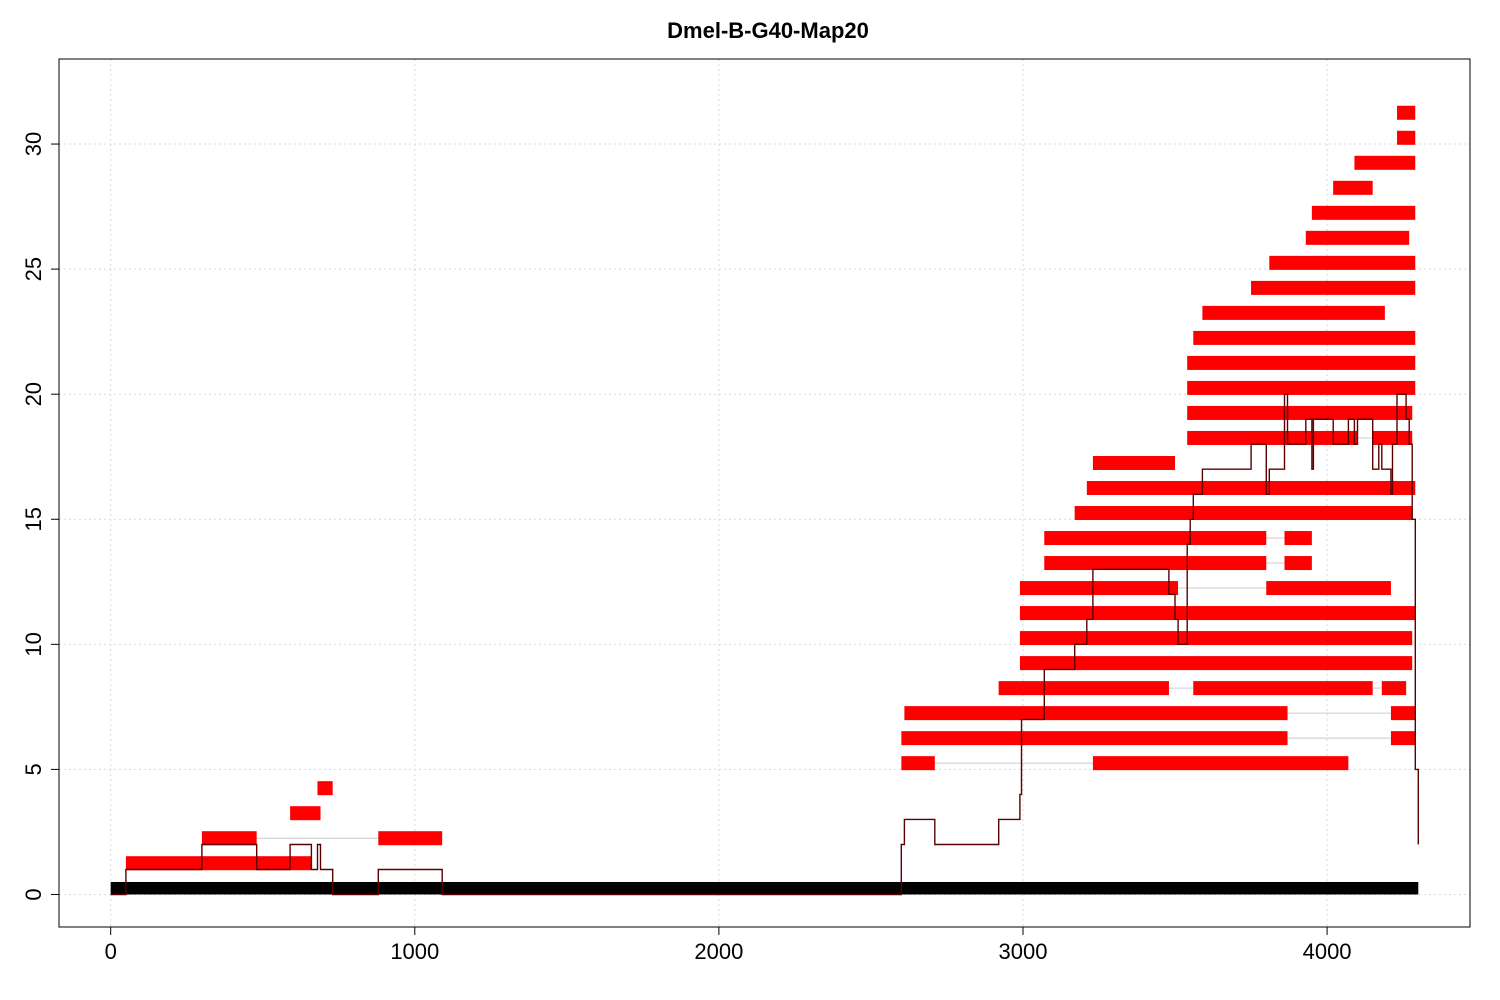 The width and height of the screenshot is (1500, 1000). Describe the element at coordinates (768, 30) in the screenshot. I see `chart-title: Dmel-B-G40-Map20` at that location.